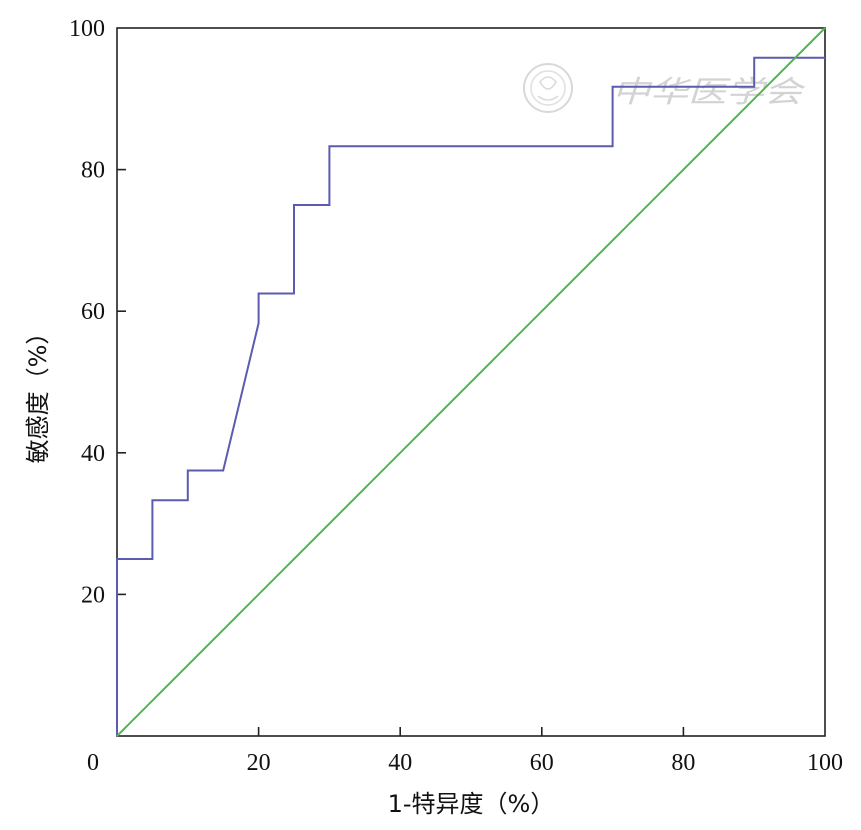  I want to click on x-tick-label: 20, so click(259, 763).